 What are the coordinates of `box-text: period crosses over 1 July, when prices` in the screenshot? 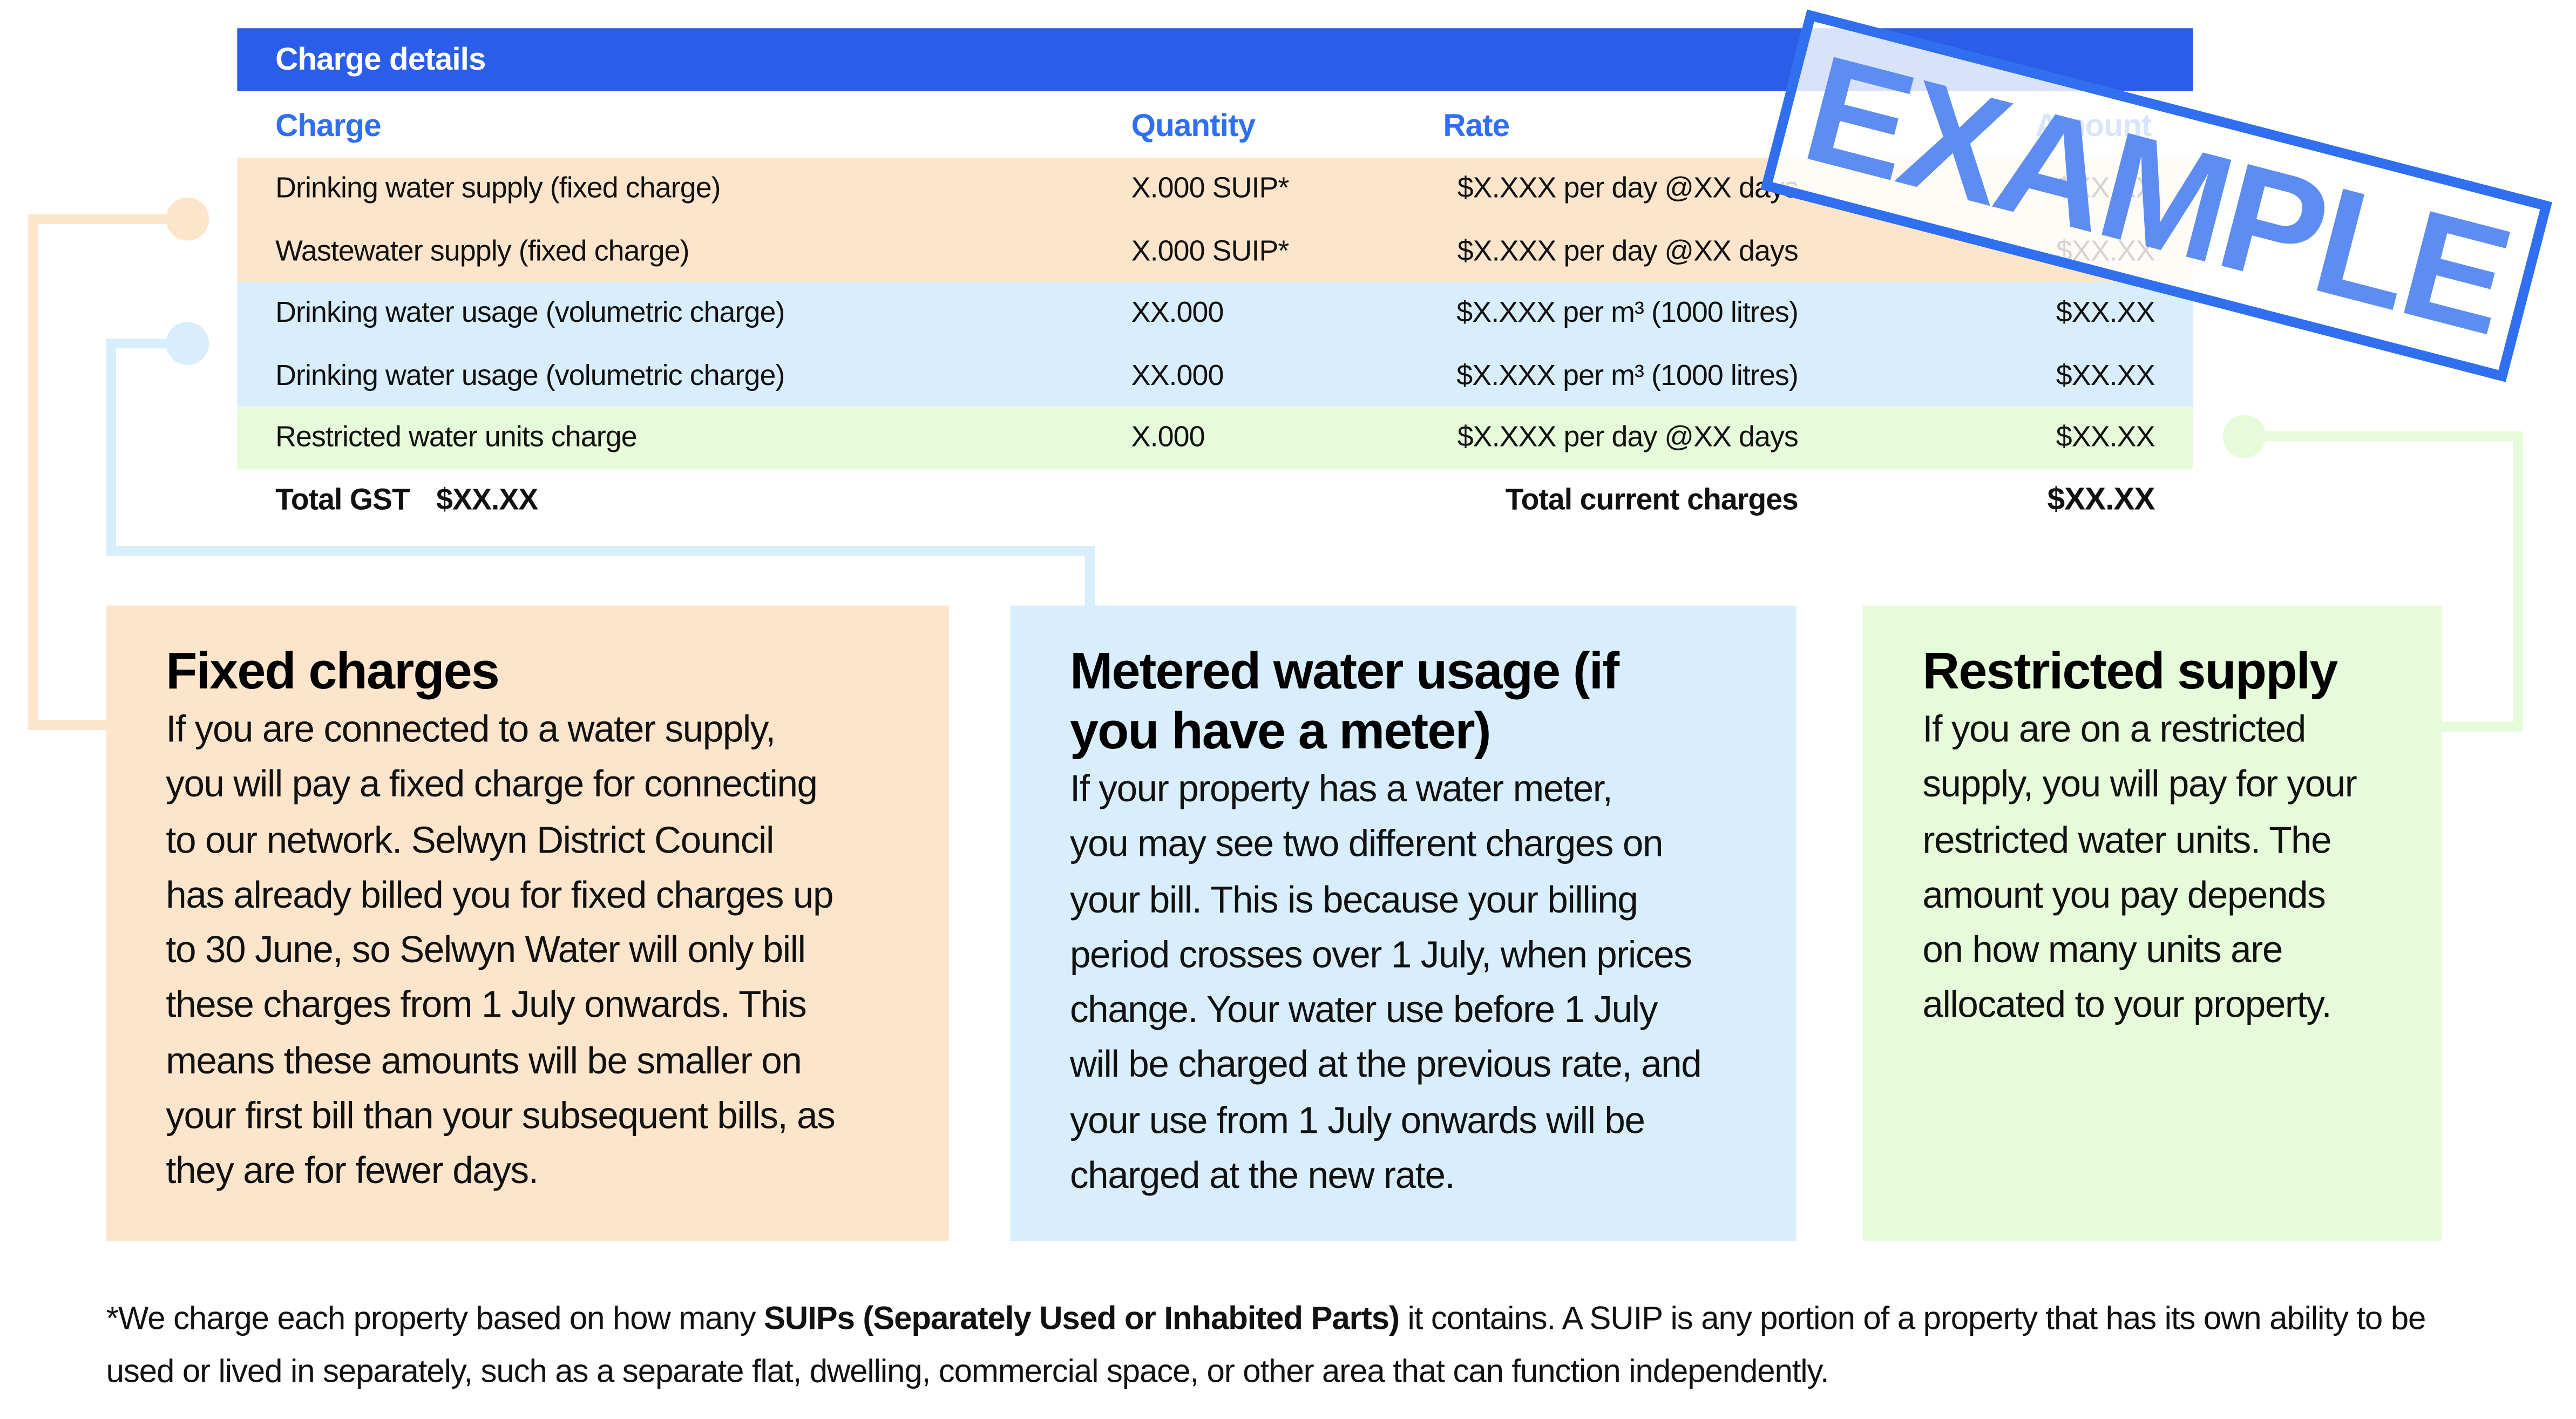 It's located at (1381, 955).